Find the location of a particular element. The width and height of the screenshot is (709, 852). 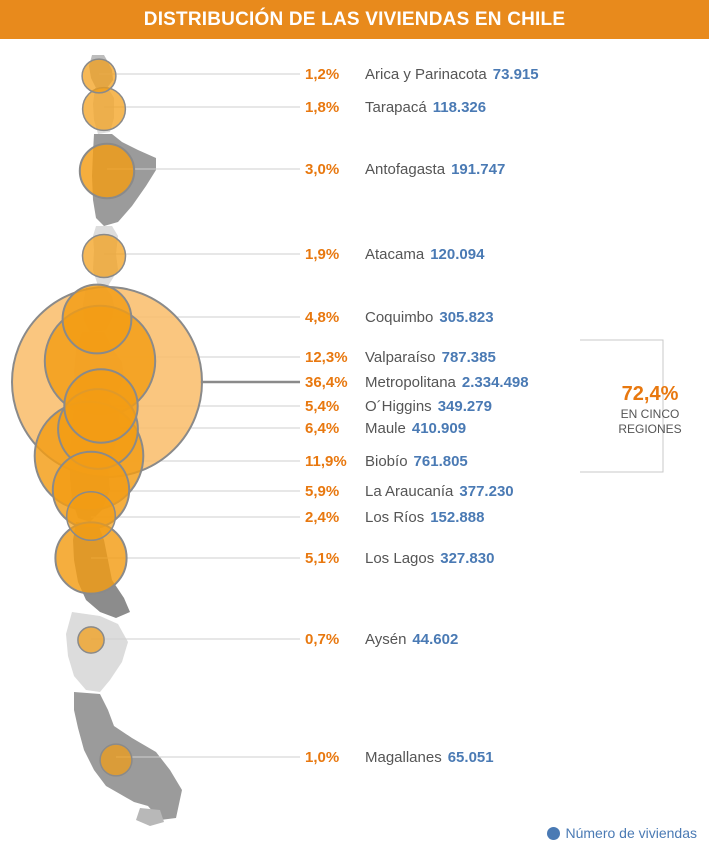

region-value: 191.747 is located at coordinates (478, 169).